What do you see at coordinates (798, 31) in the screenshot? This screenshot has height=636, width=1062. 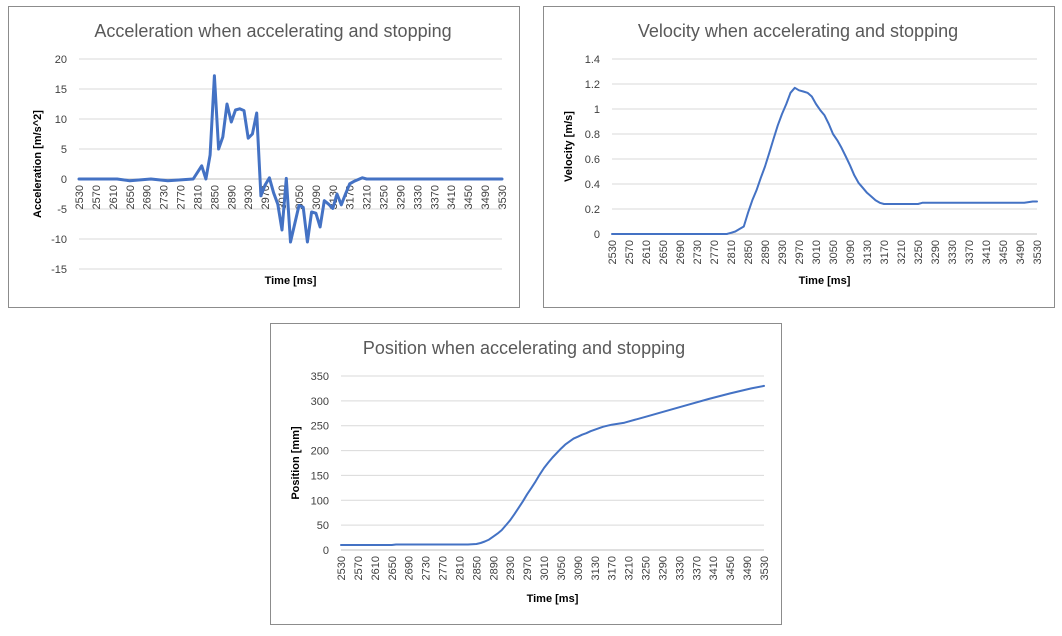 I see `chart-title: Velocity when accelerating and stopping` at bounding box center [798, 31].